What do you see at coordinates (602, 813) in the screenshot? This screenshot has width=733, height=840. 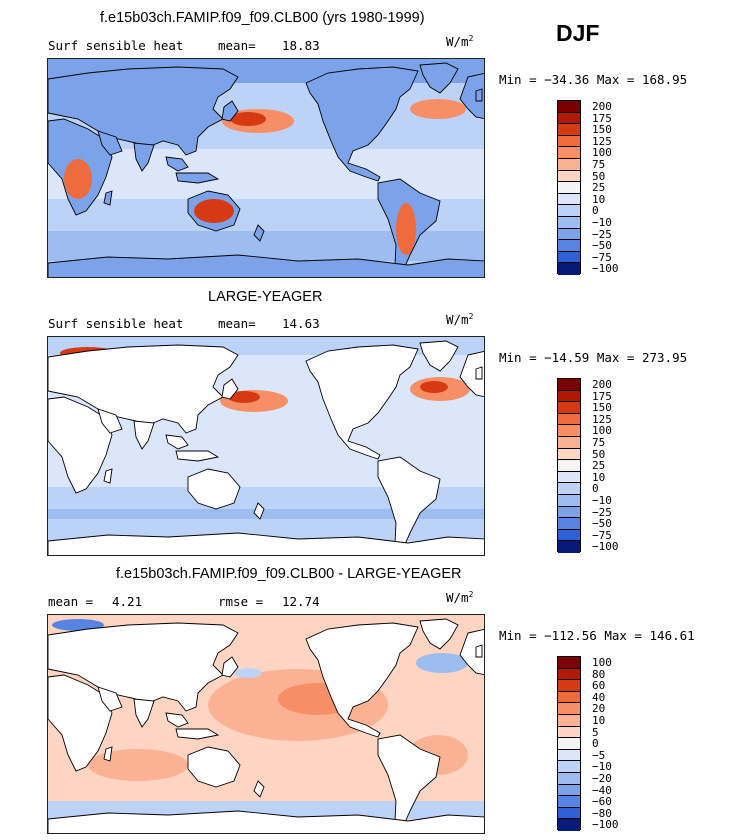 I see `panel-3-tick: −80` at bounding box center [602, 813].